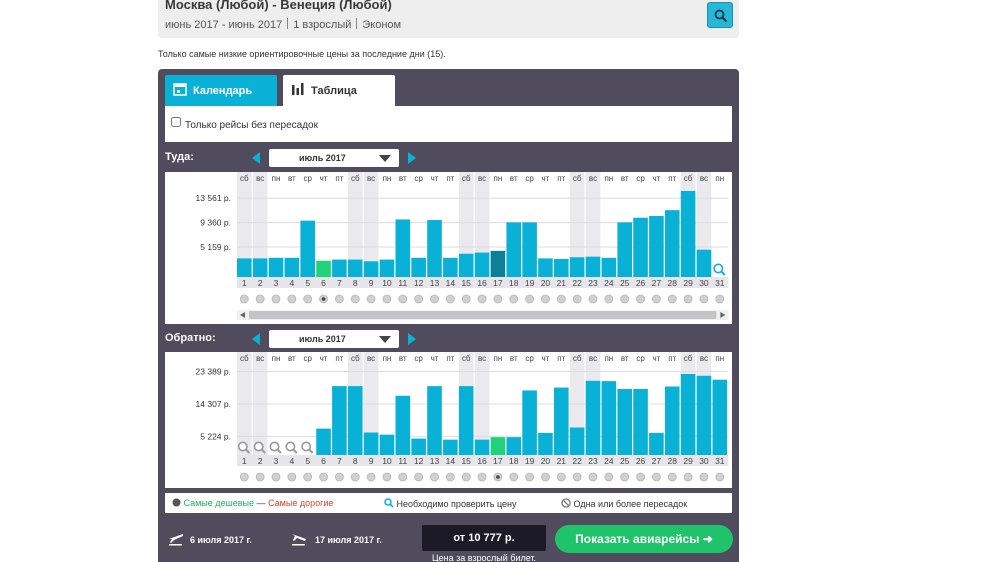 The height and width of the screenshot is (562, 1000). Describe the element at coordinates (221, 90) in the screenshot. I see `tab-calendar: Календарь` at that location.